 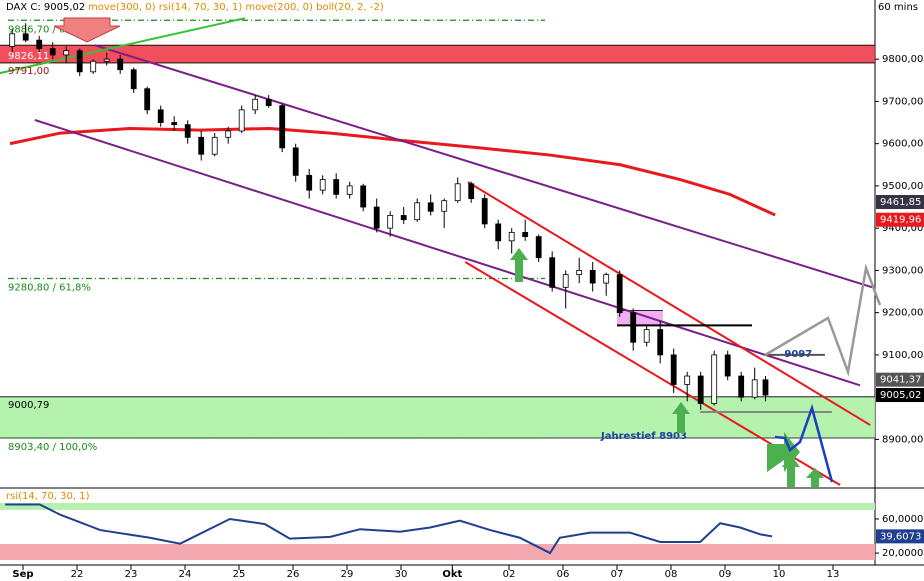 I want to click on y-tick-label: 9500,00, so click(x=902, y=186).